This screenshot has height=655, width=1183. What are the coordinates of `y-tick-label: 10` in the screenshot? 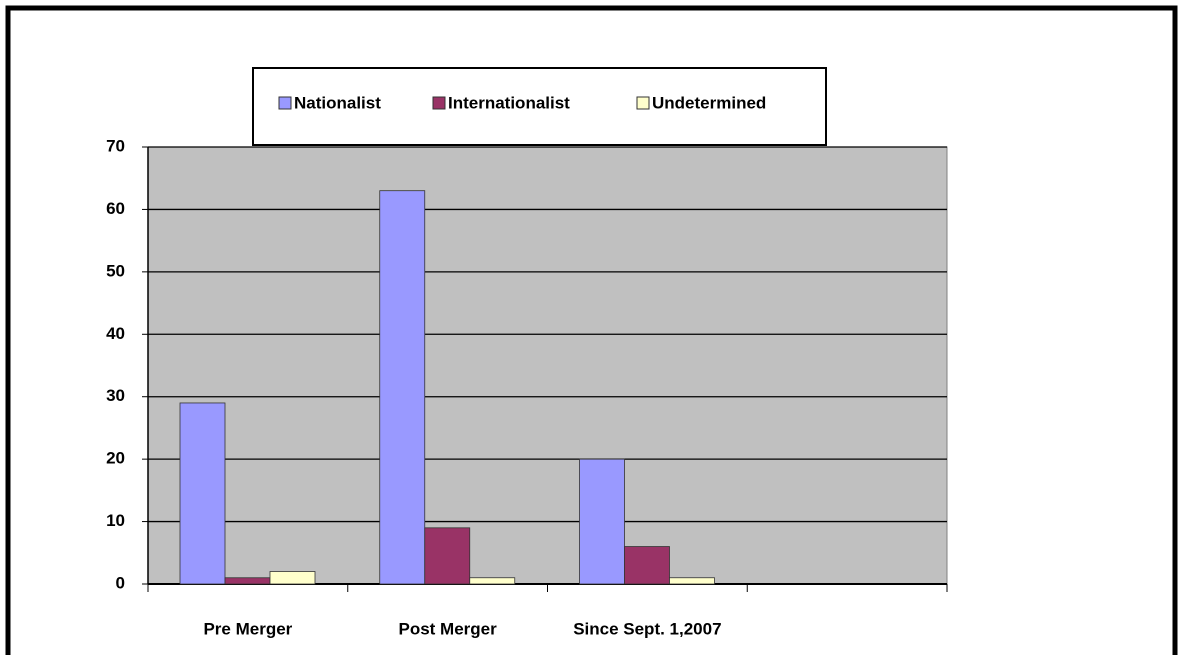 It's located at (115, 520).